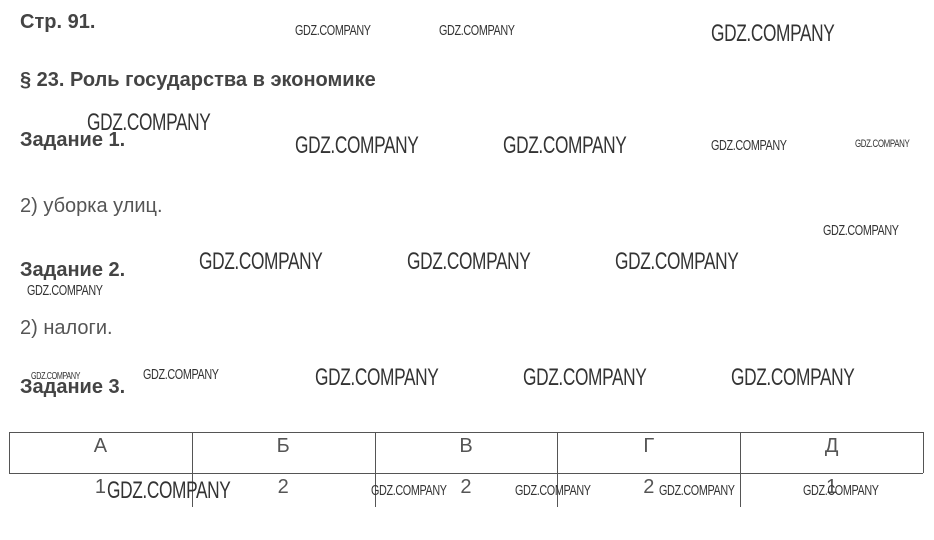 Image resolution: width=934 pixels, height=540 pixels. Describe the element at coordinates (73, 387) in the screenshot. I see `task-title: Задание 3.` at that location.